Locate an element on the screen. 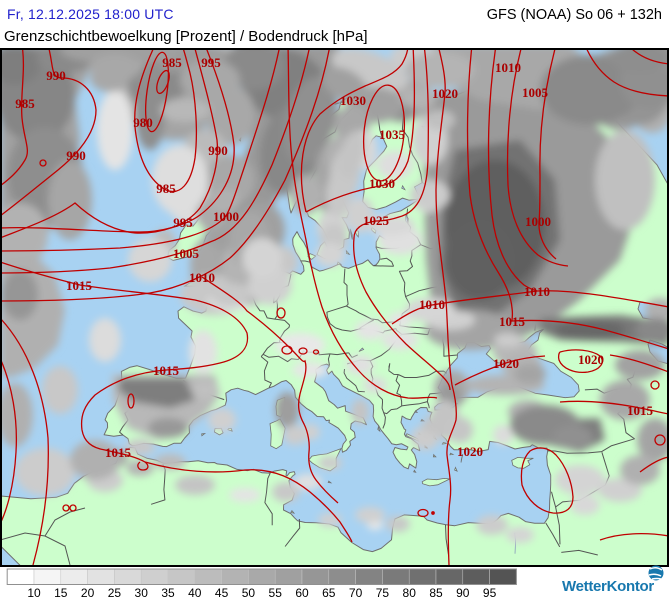 Image resolution: width=669 pixels, height=605 pixels. svg-text: 1035 is located at coordinates (392, 134).